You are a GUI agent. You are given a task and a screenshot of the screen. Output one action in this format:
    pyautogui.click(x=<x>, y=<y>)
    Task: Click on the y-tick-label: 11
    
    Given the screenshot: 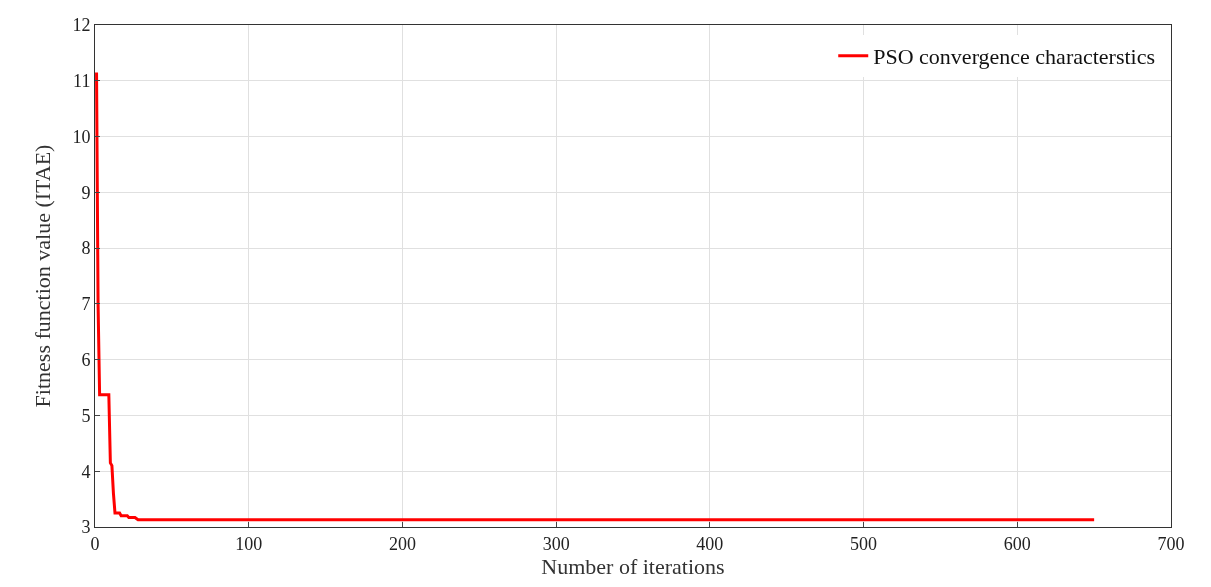 What is the action you would take?
    pyautogui.click(x=82, y=81)
    